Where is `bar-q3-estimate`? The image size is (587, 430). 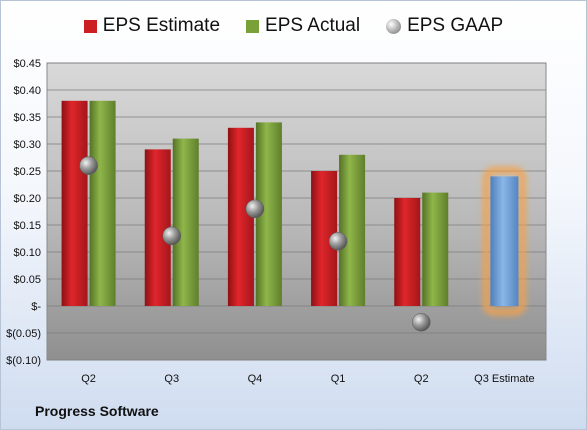
bar-q3-estimate is located at coordinates (504, 241).